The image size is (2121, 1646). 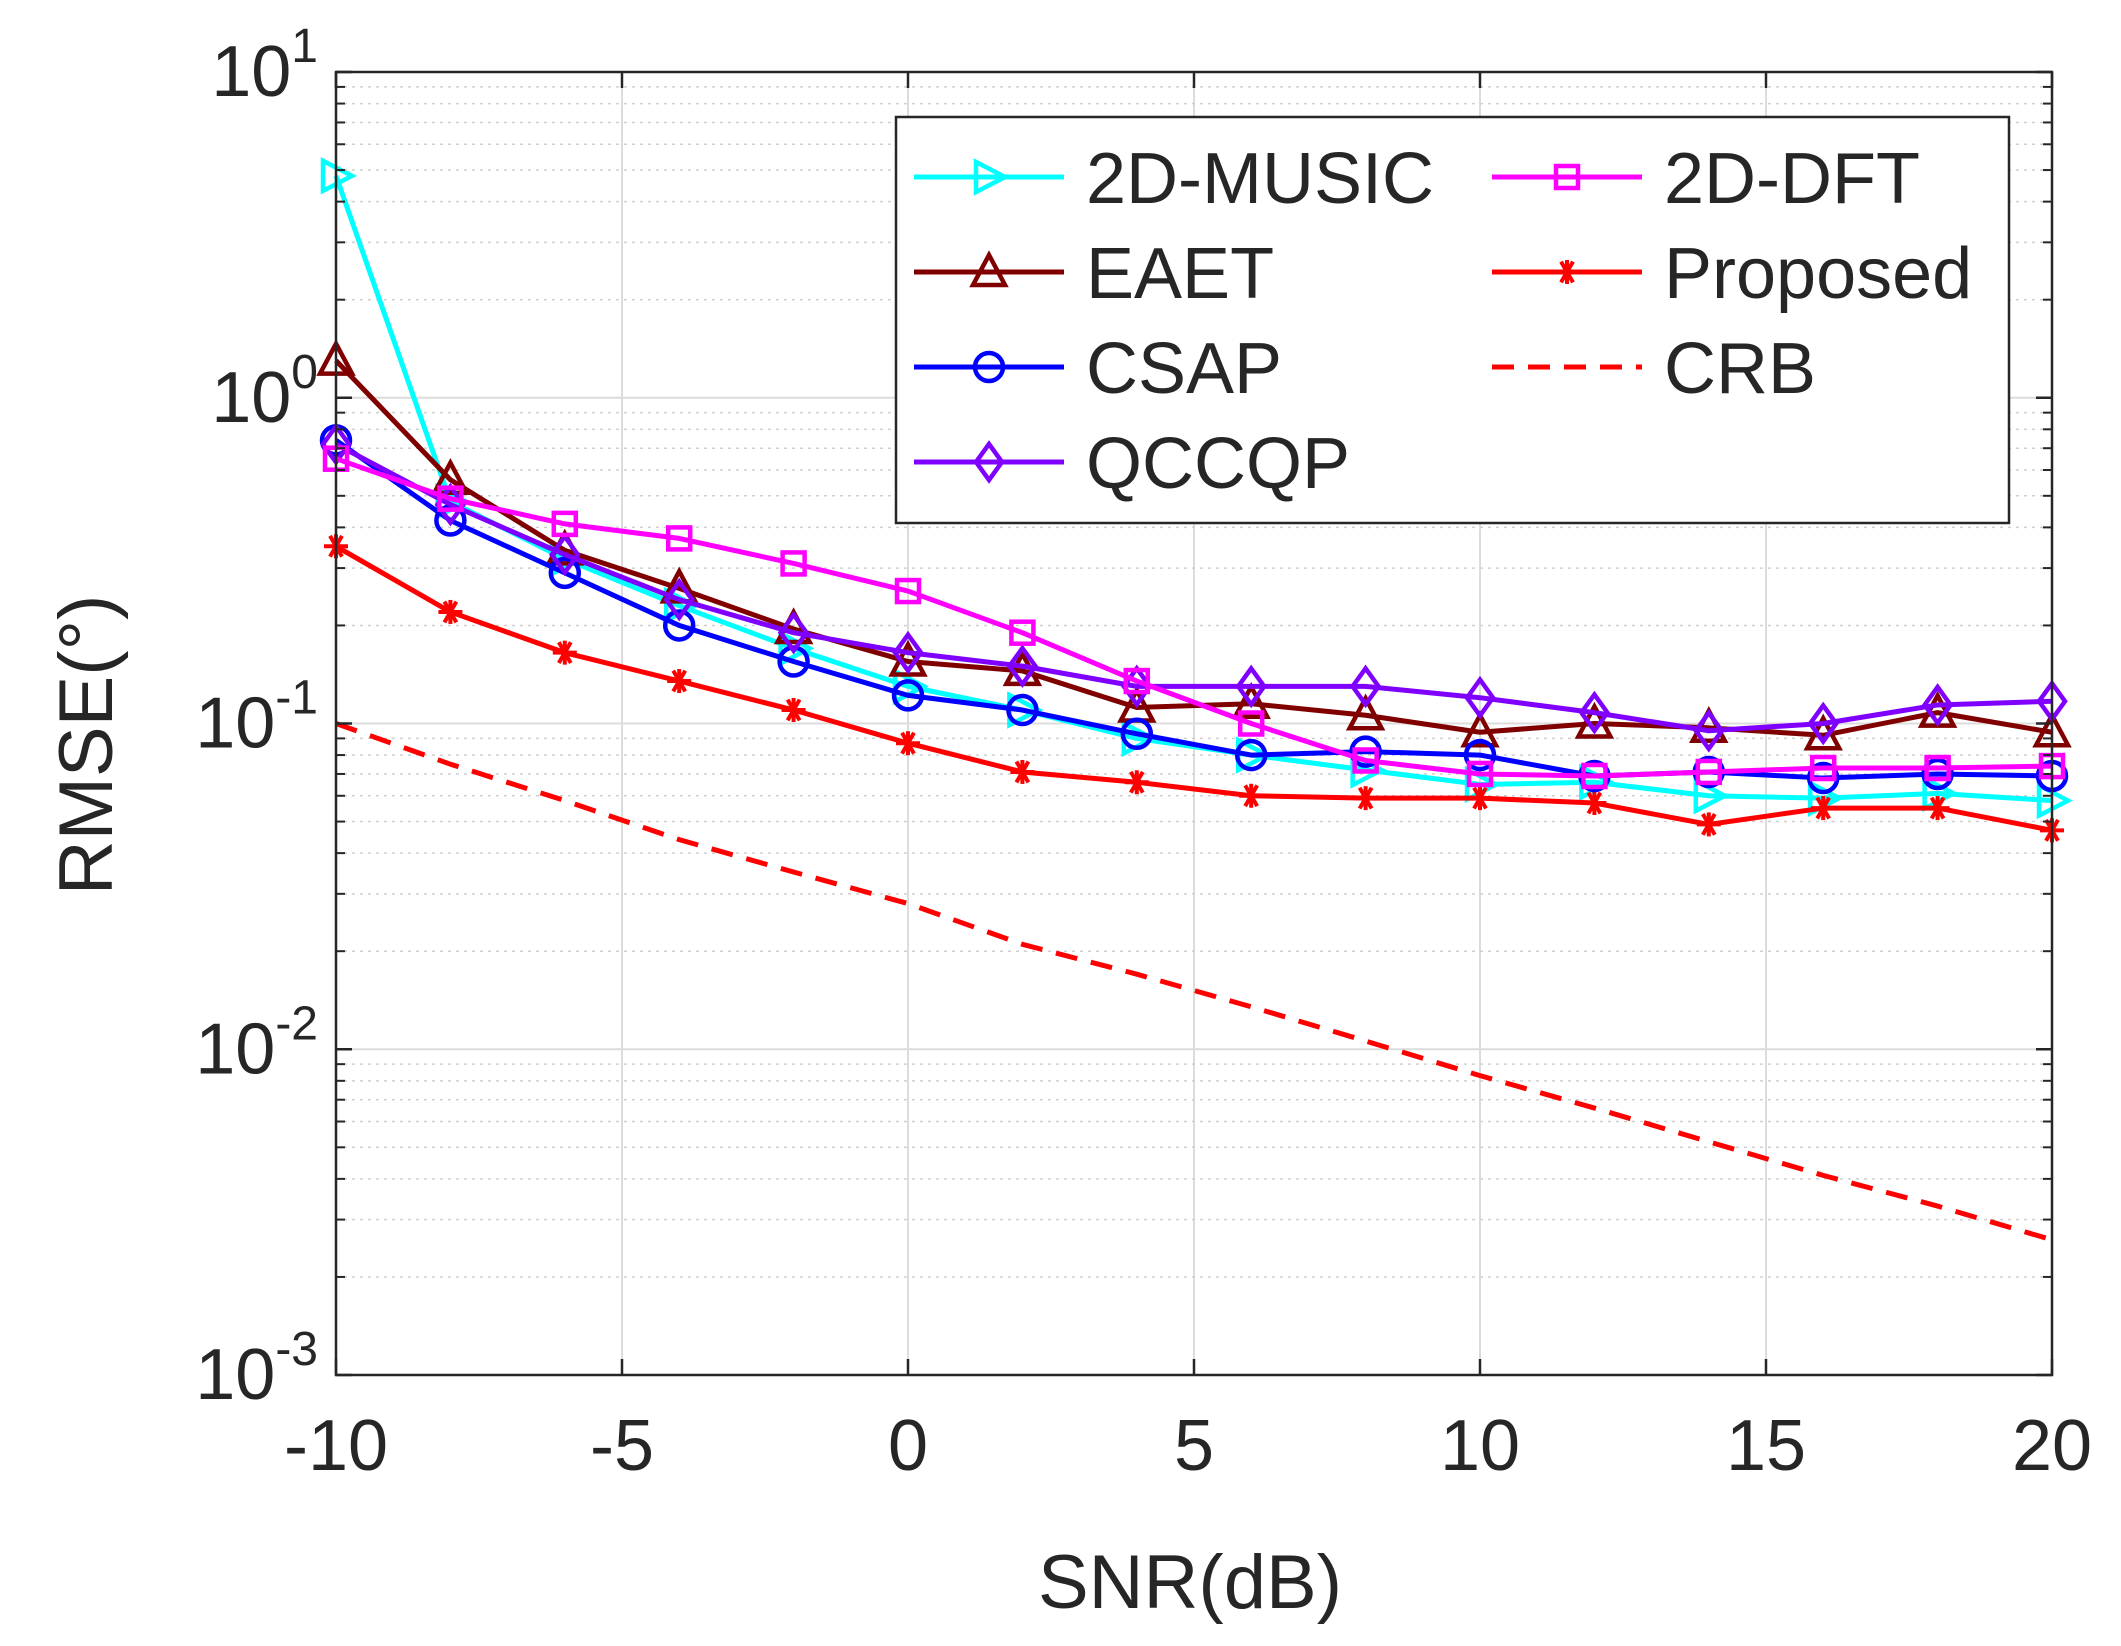 I want to click on legend-entry-2d-dft: 2D-DFT, so click(x=1706, y=179).